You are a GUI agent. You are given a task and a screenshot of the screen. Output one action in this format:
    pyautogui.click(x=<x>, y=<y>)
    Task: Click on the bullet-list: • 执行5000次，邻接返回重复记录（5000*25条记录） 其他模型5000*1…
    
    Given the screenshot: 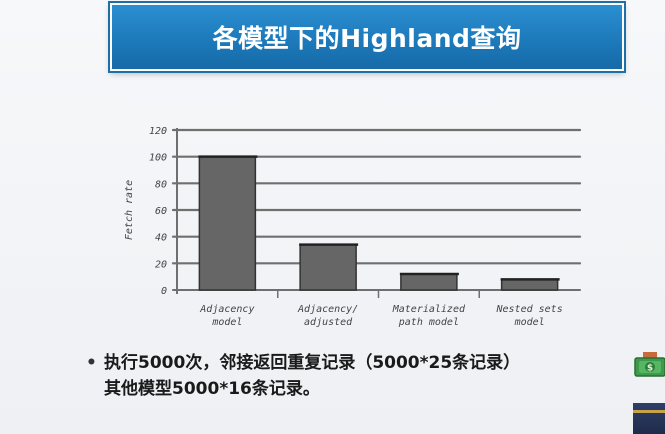 What is the action you would take?
    pyautogui.click(x=366, y=376)
    